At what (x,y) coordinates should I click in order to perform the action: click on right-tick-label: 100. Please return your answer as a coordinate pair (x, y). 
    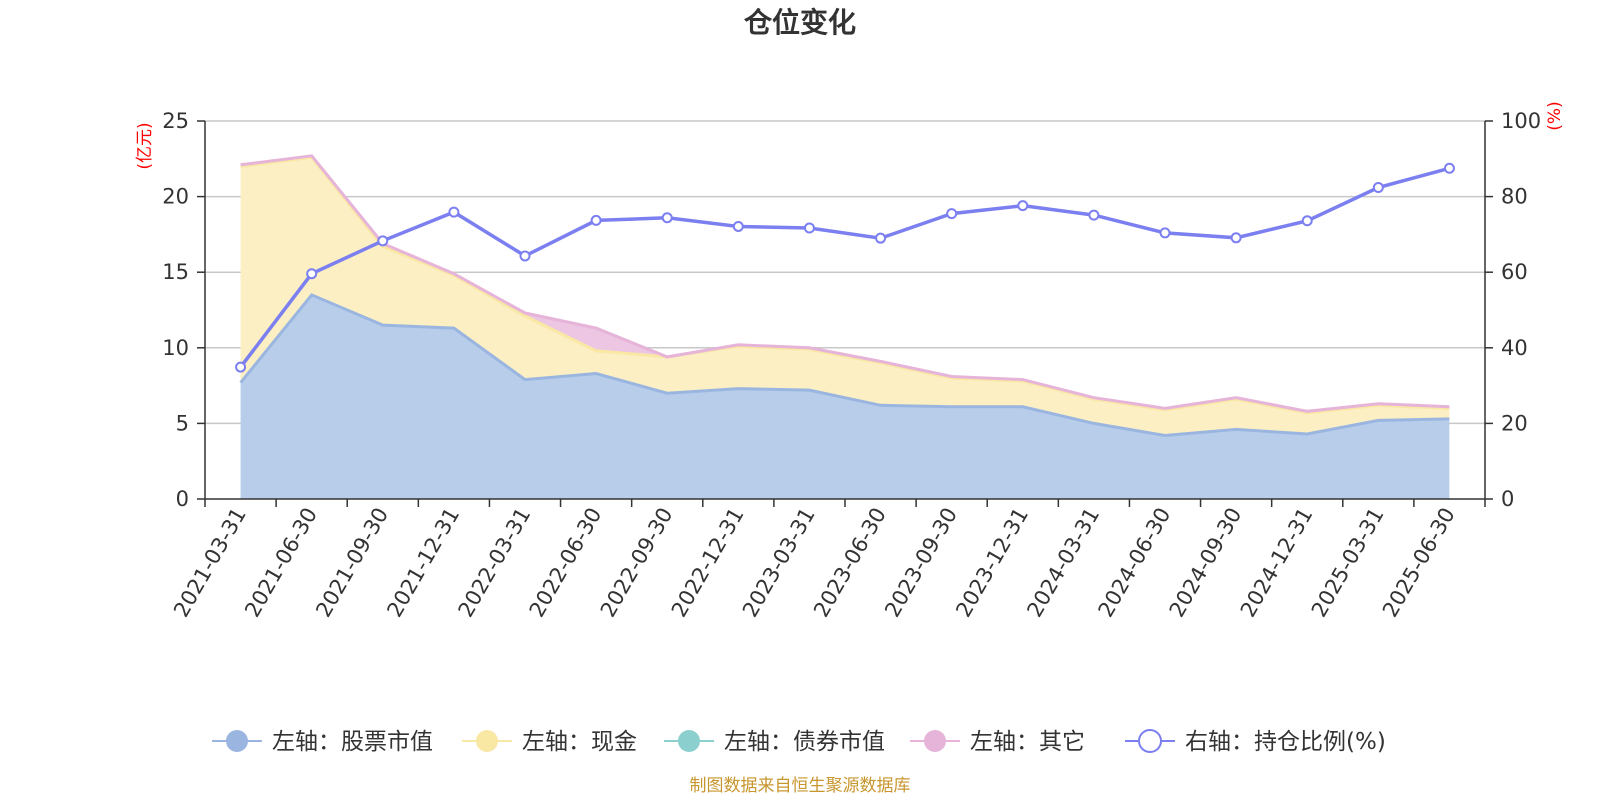
    Looking at the image, I should click on (1521, 121).